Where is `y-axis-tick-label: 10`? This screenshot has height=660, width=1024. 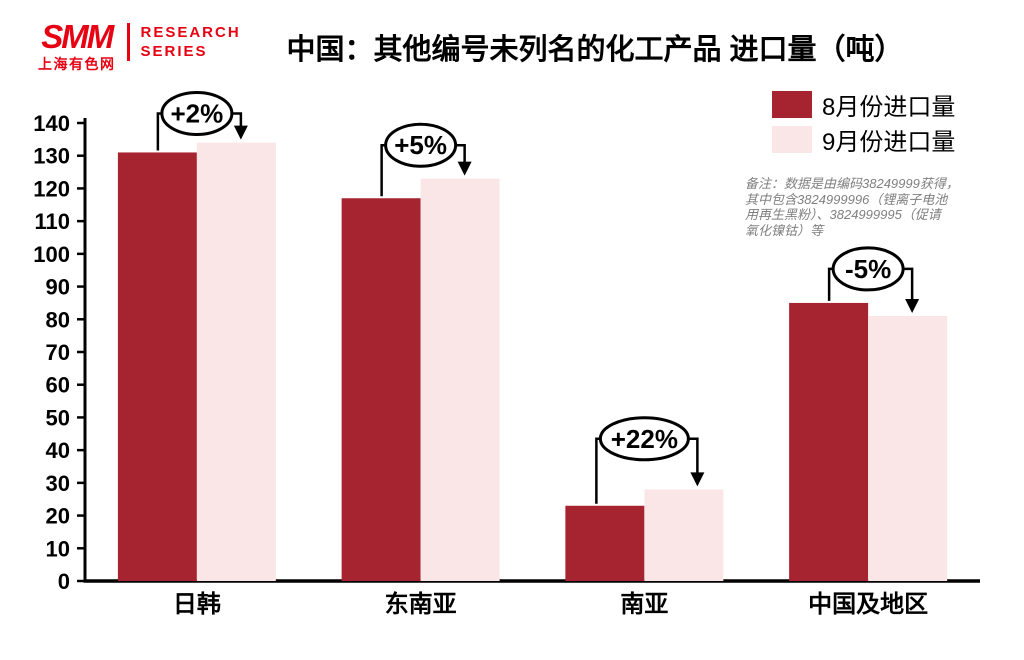
y-axis-tick-label: 10 is located at coordinates (58, 548).